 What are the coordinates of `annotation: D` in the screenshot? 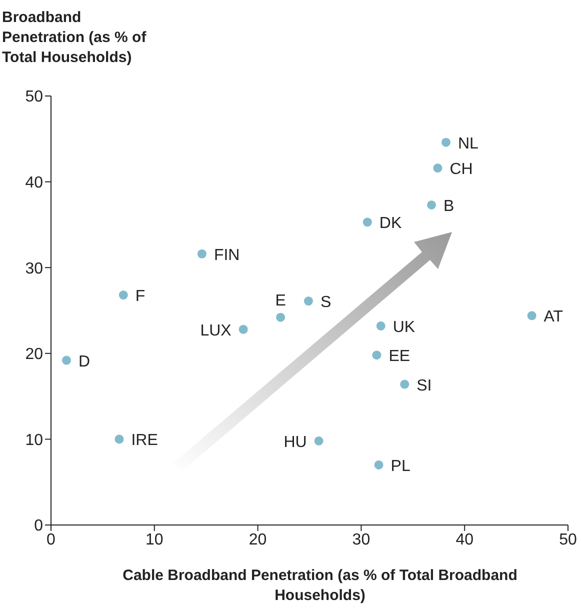 It's located at (84, 361).